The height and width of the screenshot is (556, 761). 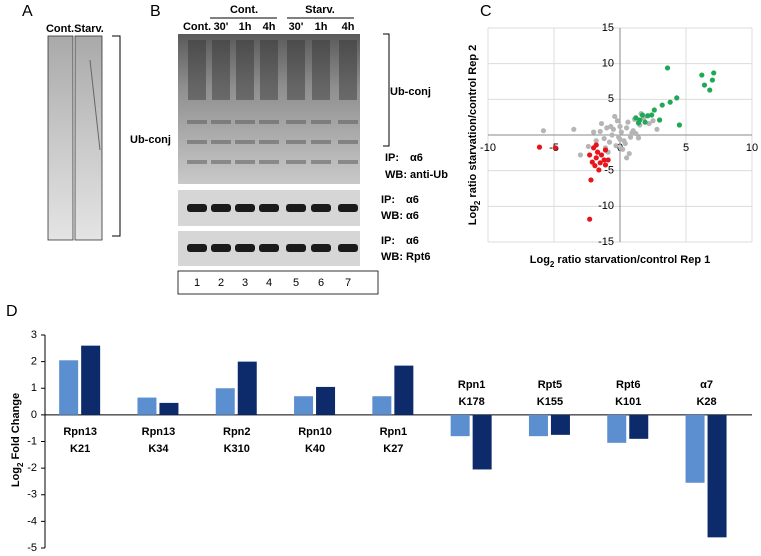 I want to click on site-label: K40, so click(x=315, y=449).